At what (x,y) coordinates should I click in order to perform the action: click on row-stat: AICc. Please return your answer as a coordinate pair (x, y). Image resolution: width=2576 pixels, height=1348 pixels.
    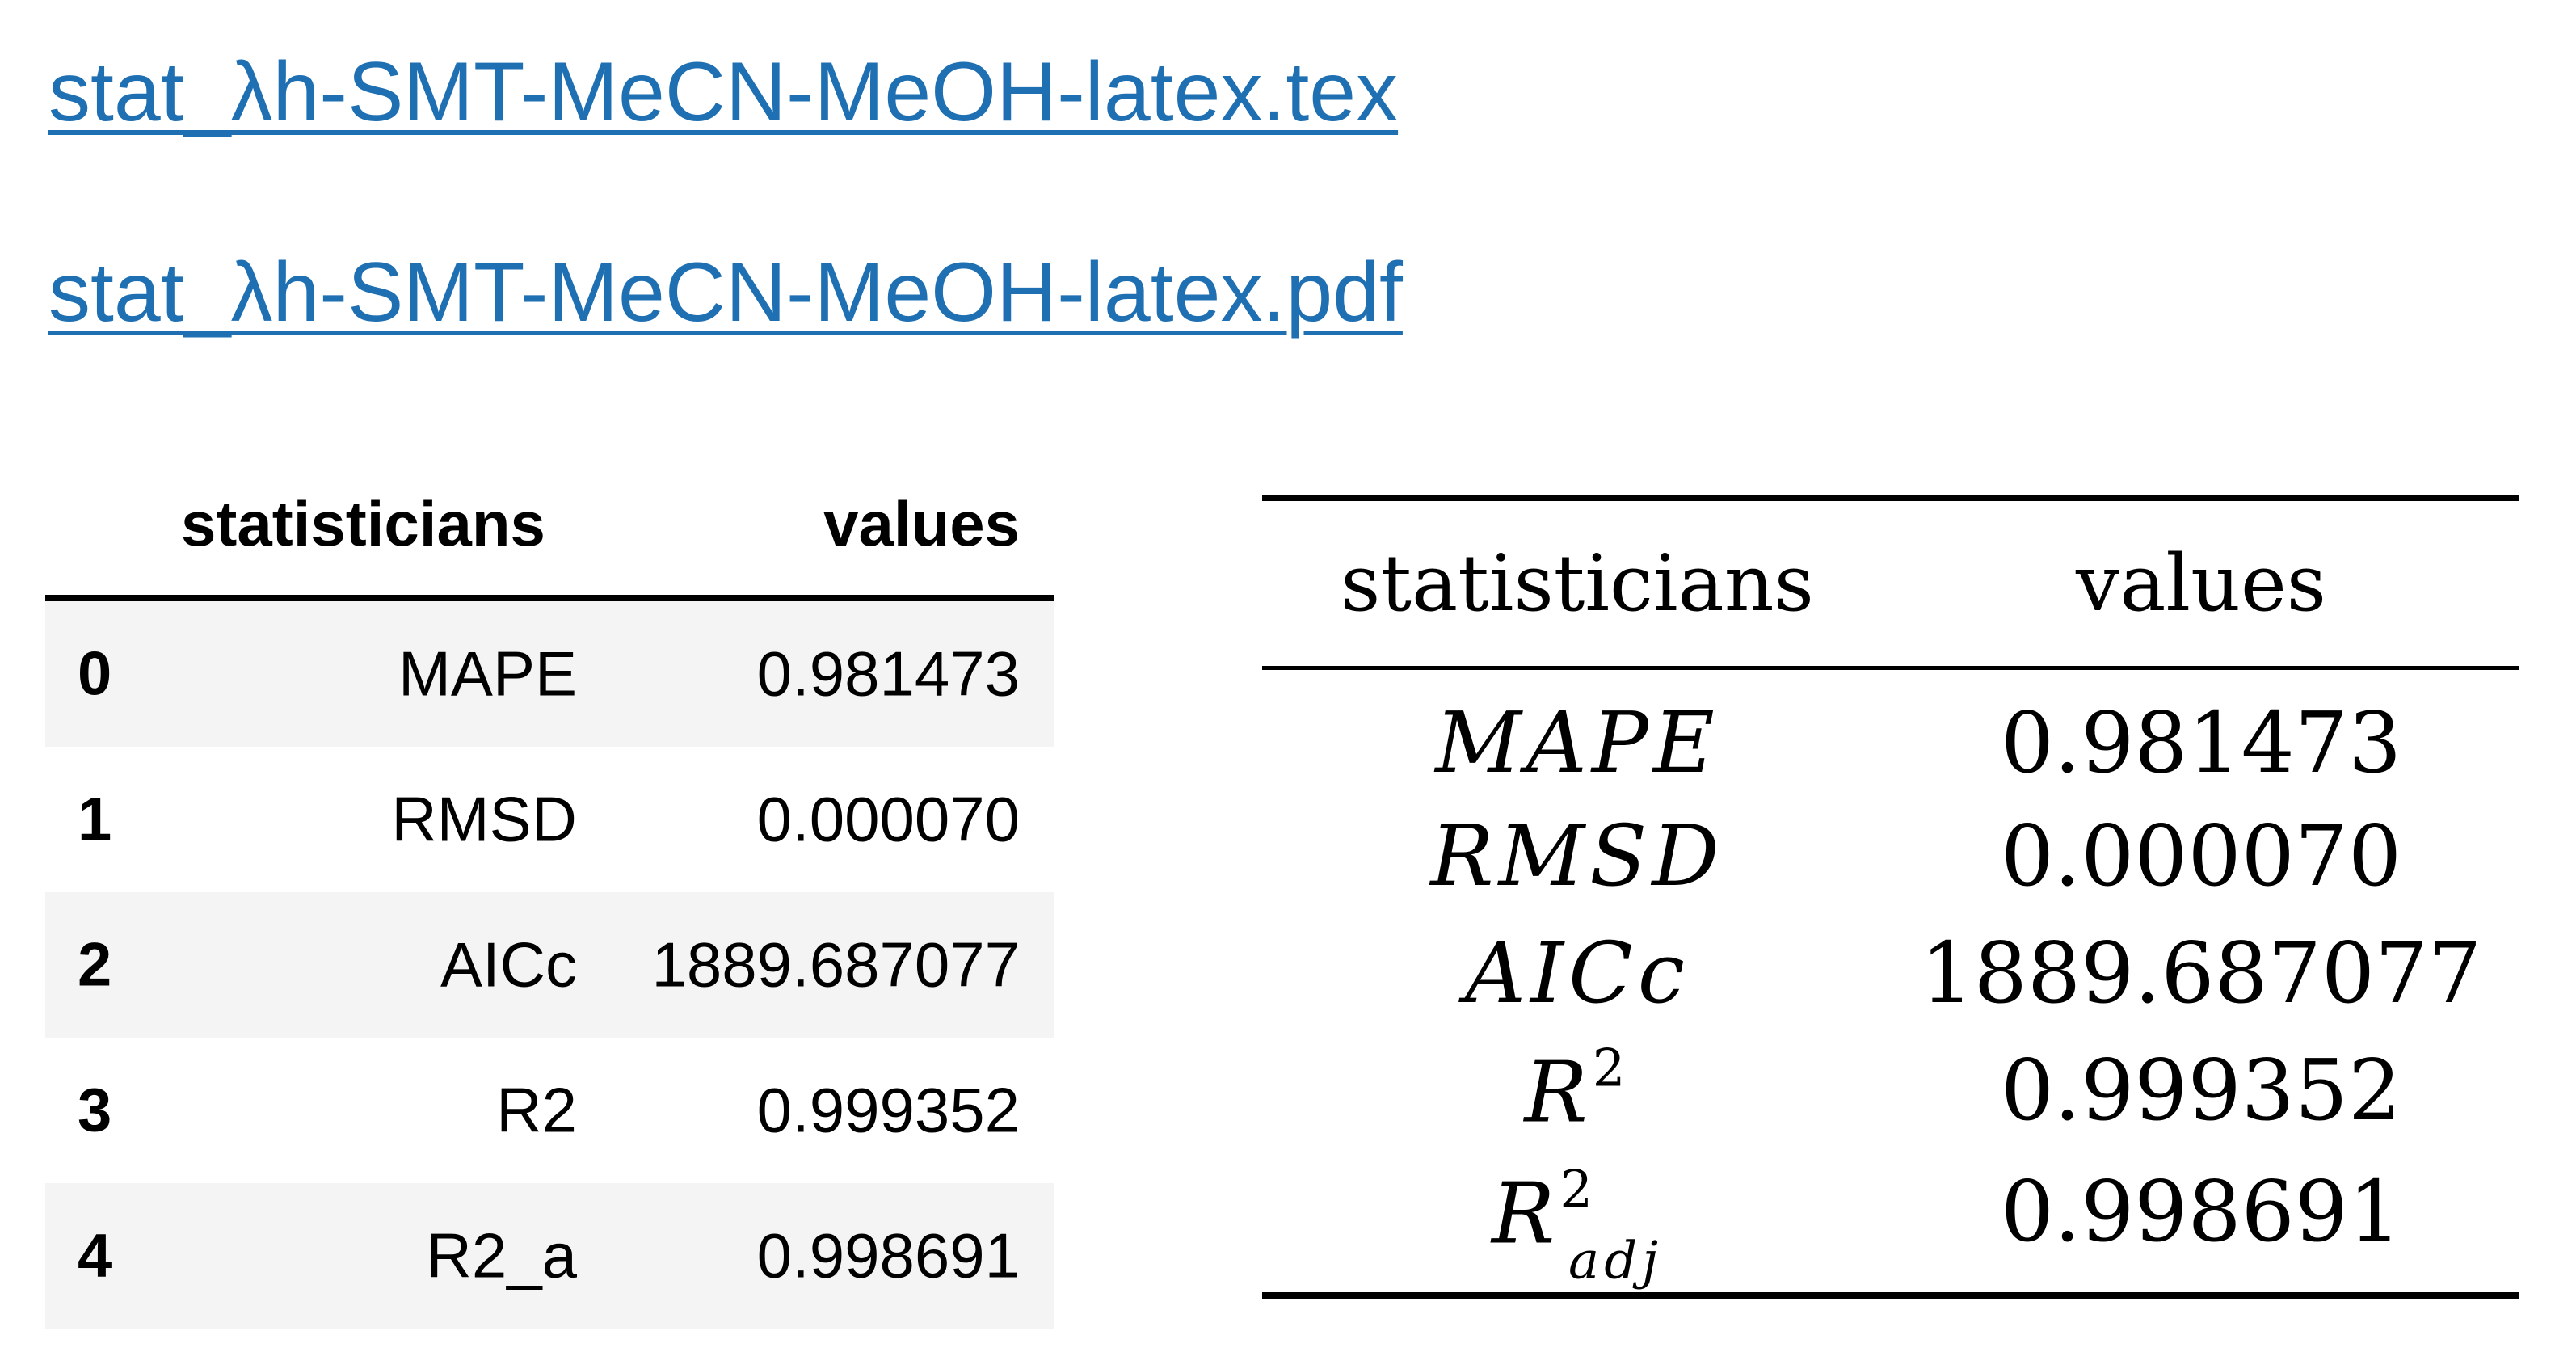
    Looking at the image, I should click on (508, 964).